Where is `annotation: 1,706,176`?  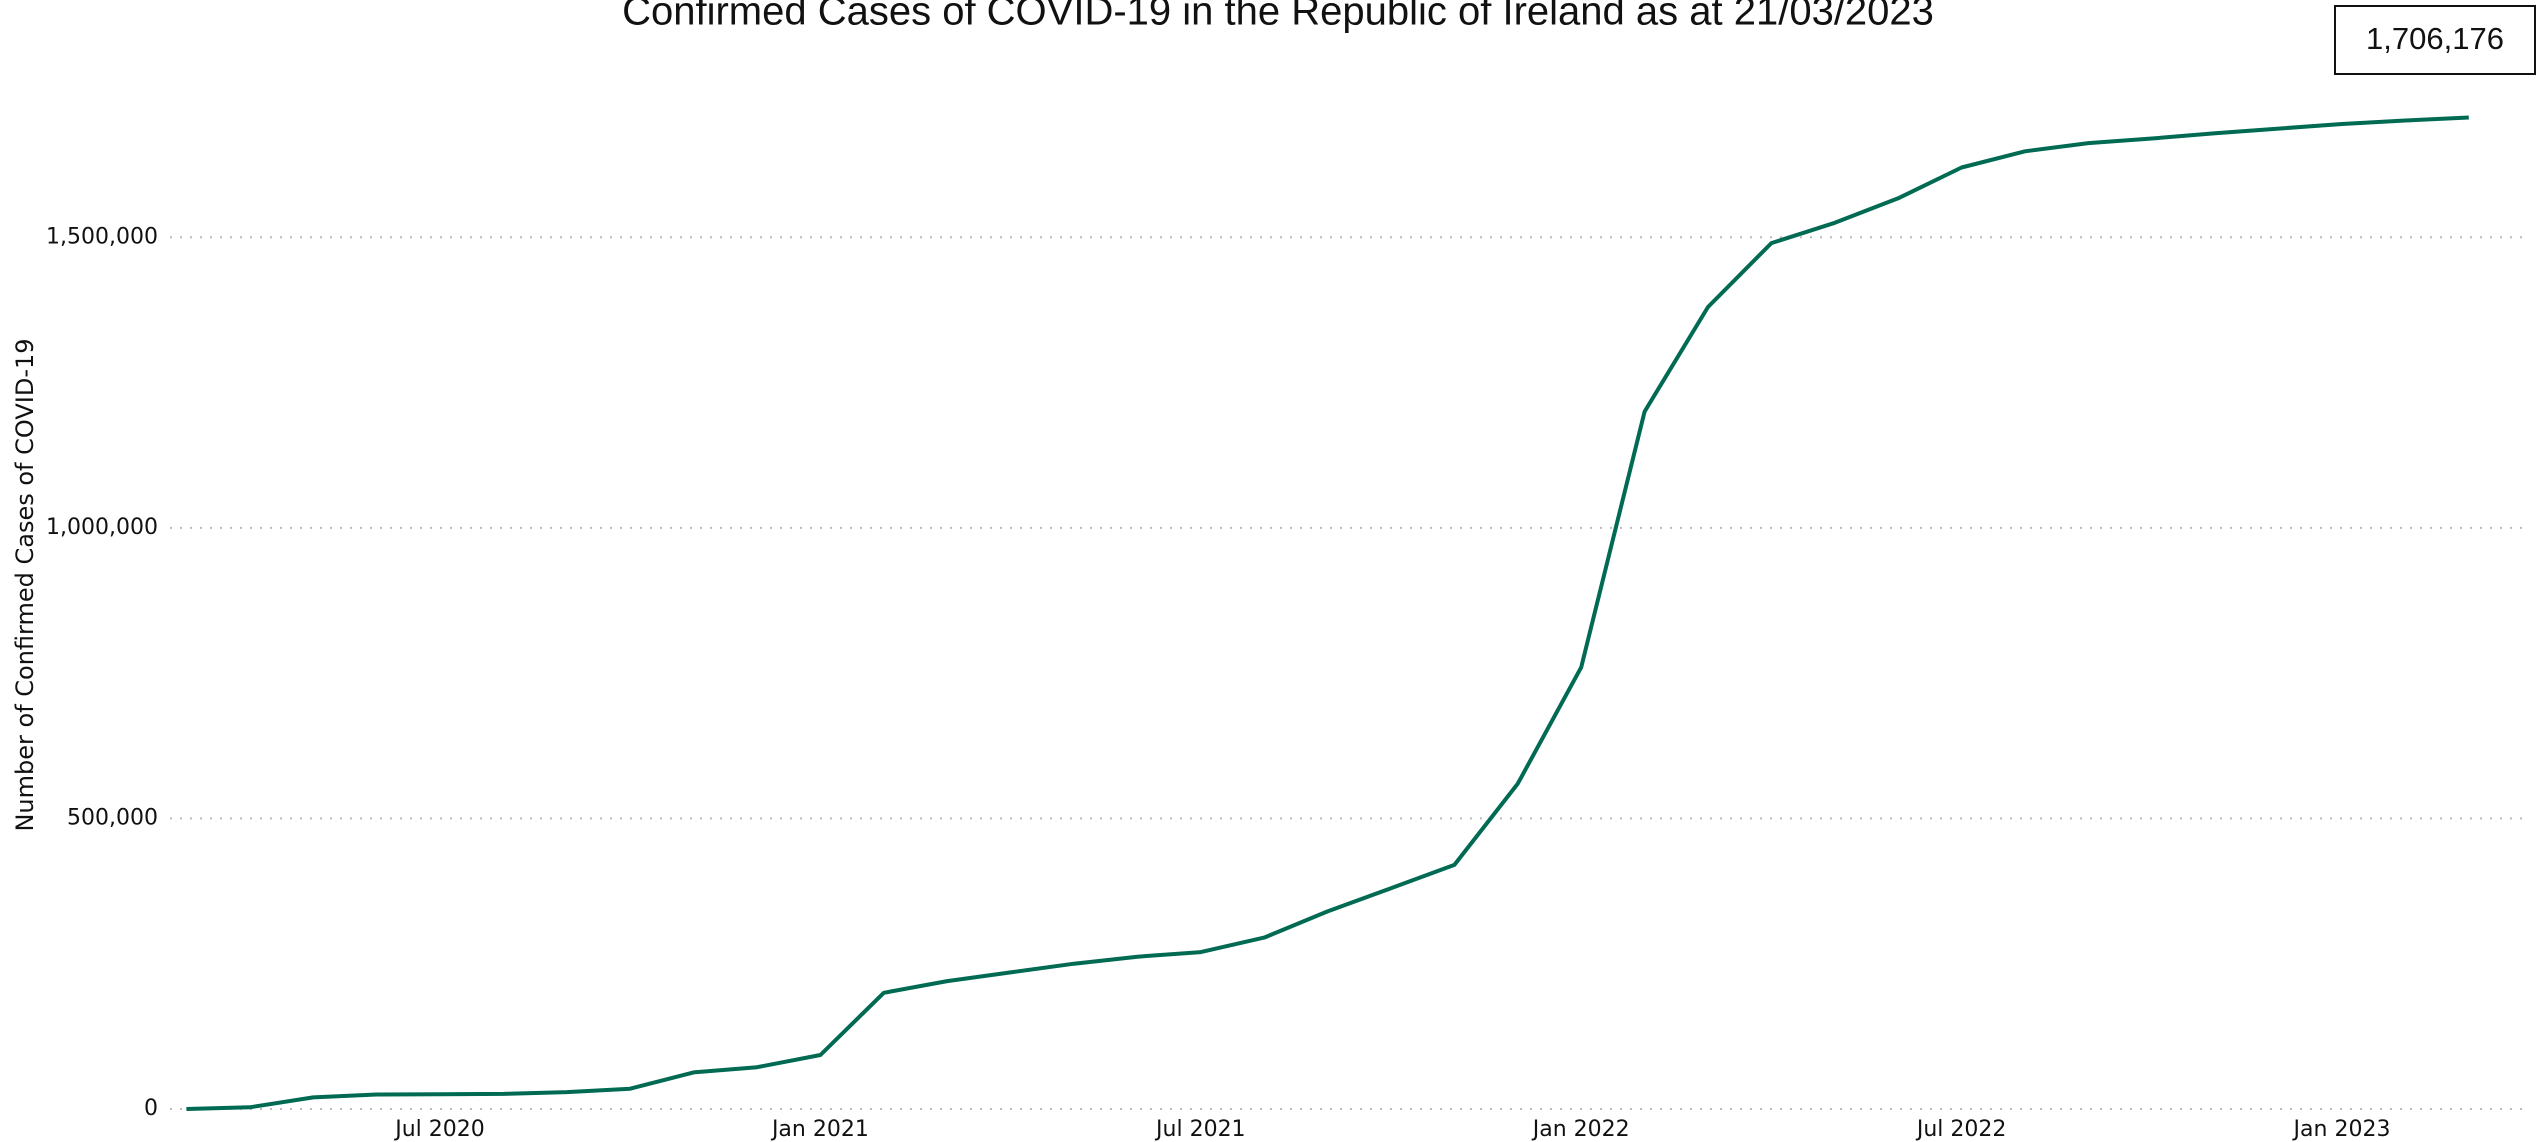
annotation: 1,706,176 is located at coordinates (2435, 38).